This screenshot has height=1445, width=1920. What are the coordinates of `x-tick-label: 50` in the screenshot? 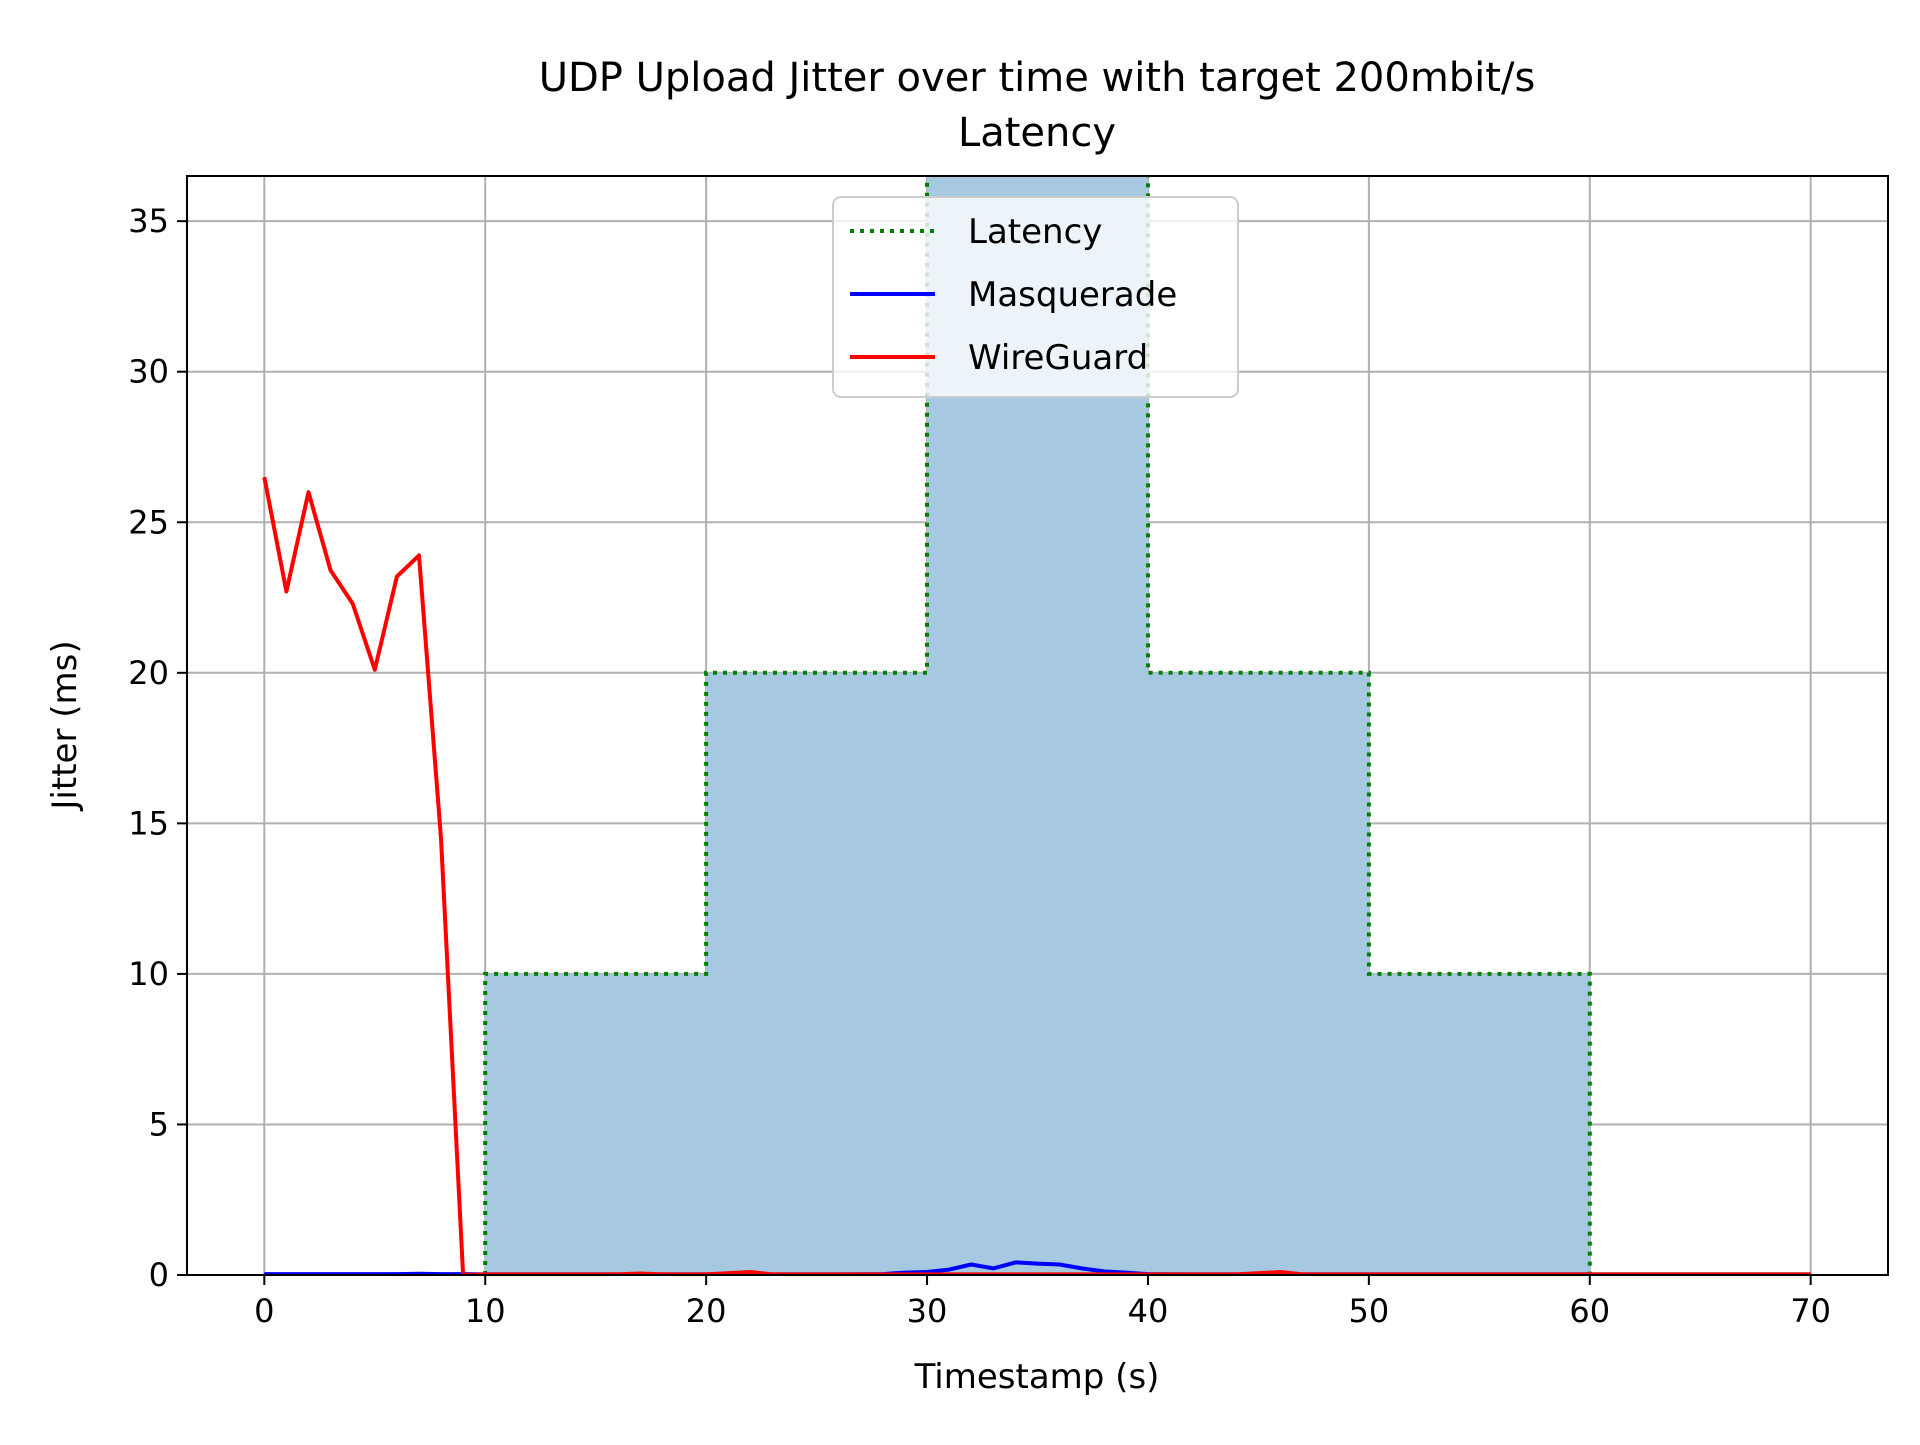 It's located at (1369, 1311).